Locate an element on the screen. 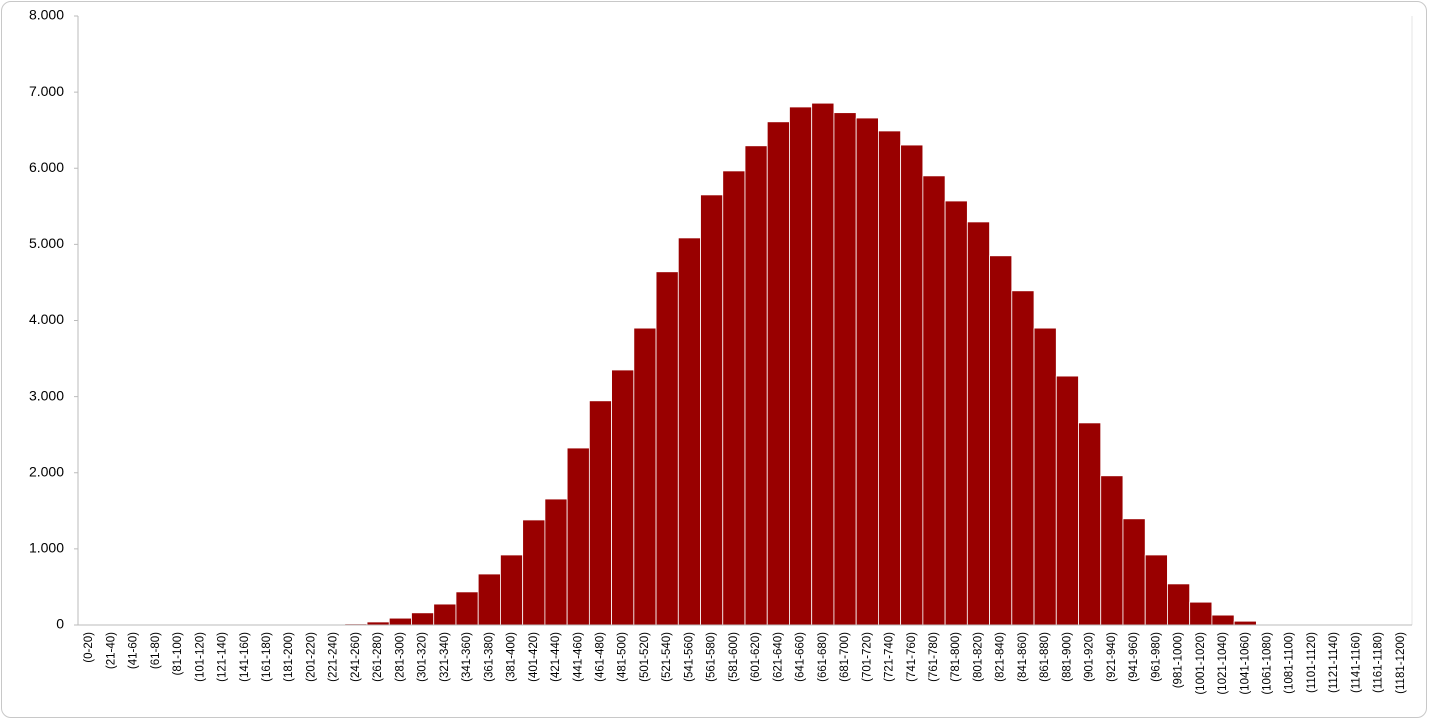 The image size is (1430, 721). x-tick-label: (241-260) is located at coordinates (356, 657).